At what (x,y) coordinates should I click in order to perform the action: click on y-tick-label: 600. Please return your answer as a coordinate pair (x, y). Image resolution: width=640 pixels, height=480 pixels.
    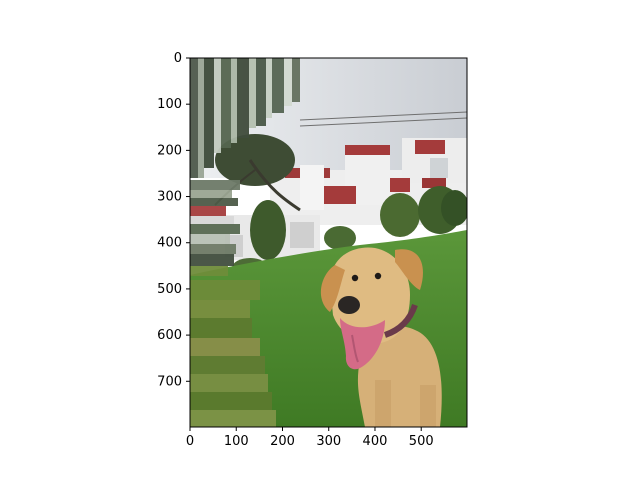
    Looking at the image, I should click on (169, 335).